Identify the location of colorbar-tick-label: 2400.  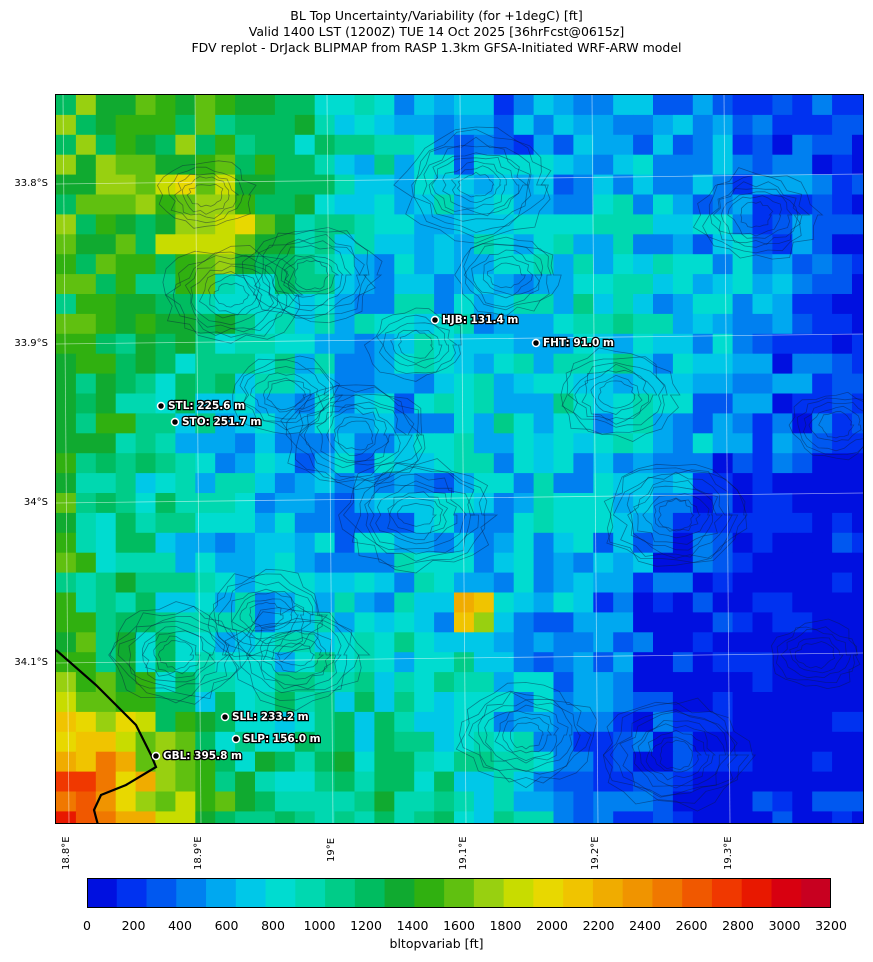
(645, 925).